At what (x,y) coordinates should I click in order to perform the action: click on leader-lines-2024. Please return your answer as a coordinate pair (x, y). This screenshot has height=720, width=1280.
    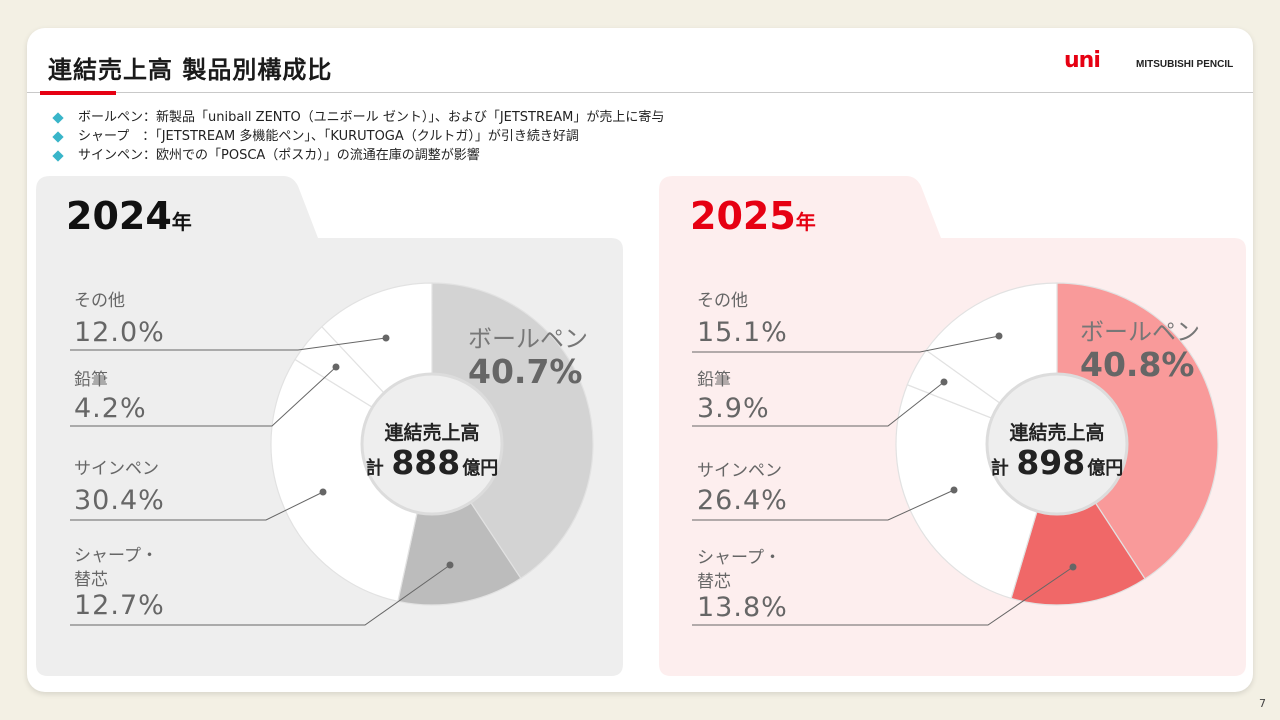
    Looking at the image, I should click on (262, 480).